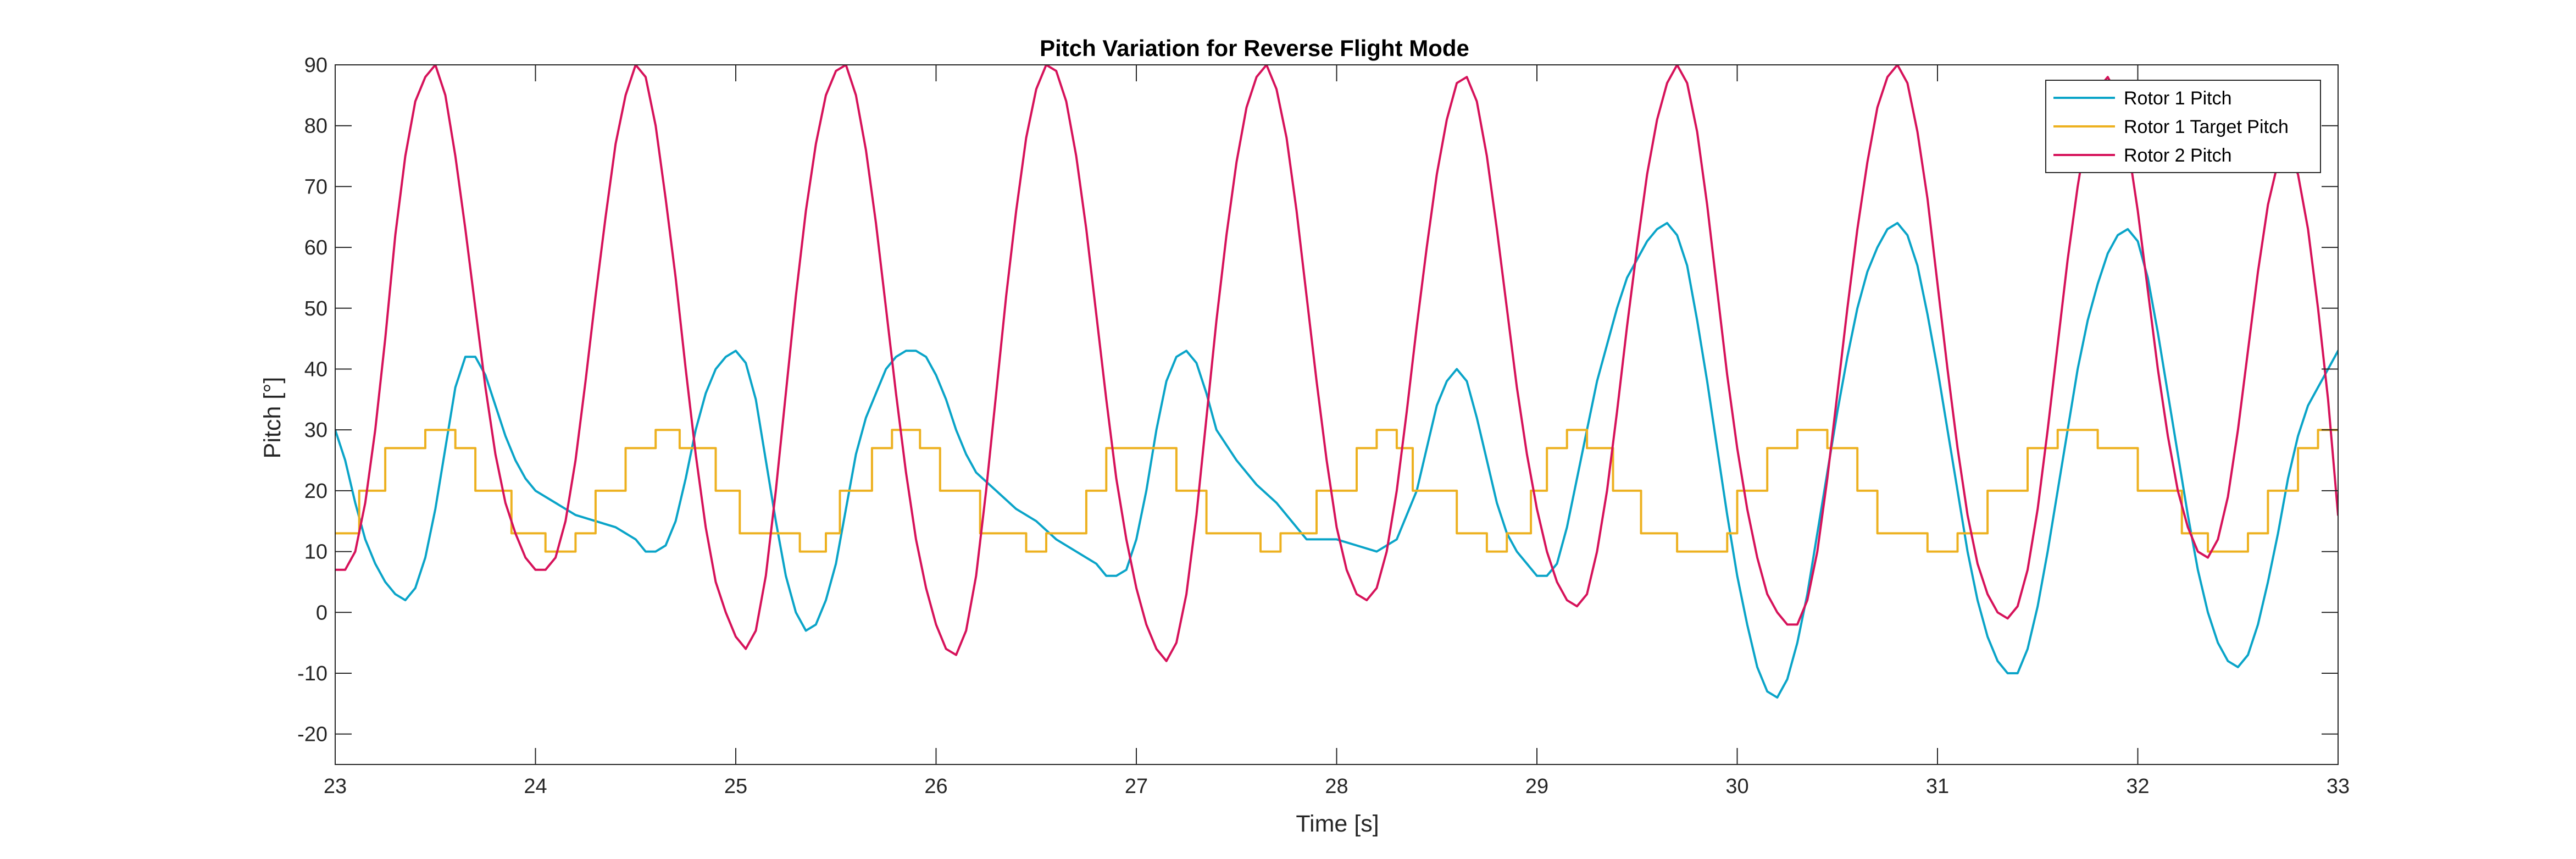 Image resolution: width=2576 pixels, height=859 pixels. Describe the element at coordinates (1736, 787) in the screenshot. I see `x-tick-label: 30` at that location.